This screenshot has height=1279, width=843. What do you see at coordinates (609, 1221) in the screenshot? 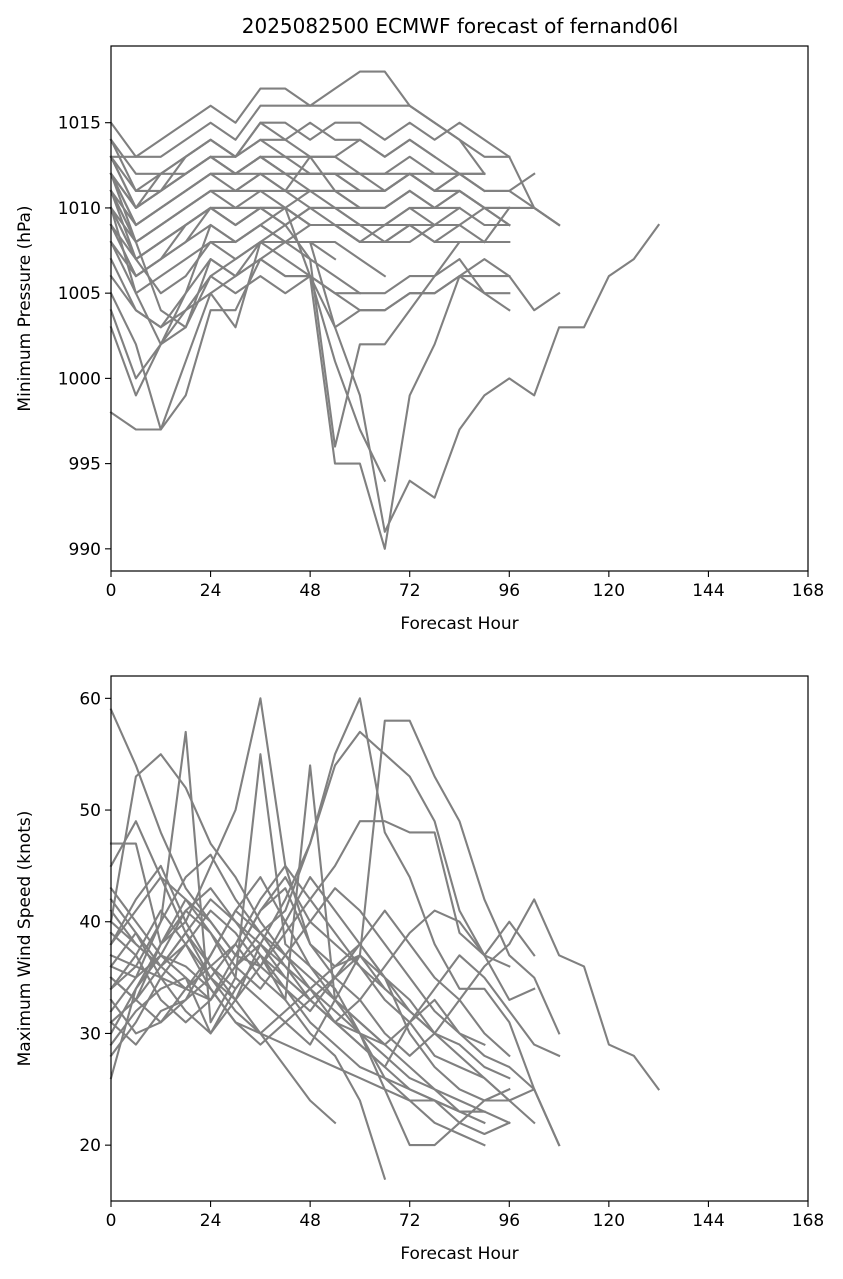
I see `wind-xtick-label-5: 120` at bounding box center [609, 1221].